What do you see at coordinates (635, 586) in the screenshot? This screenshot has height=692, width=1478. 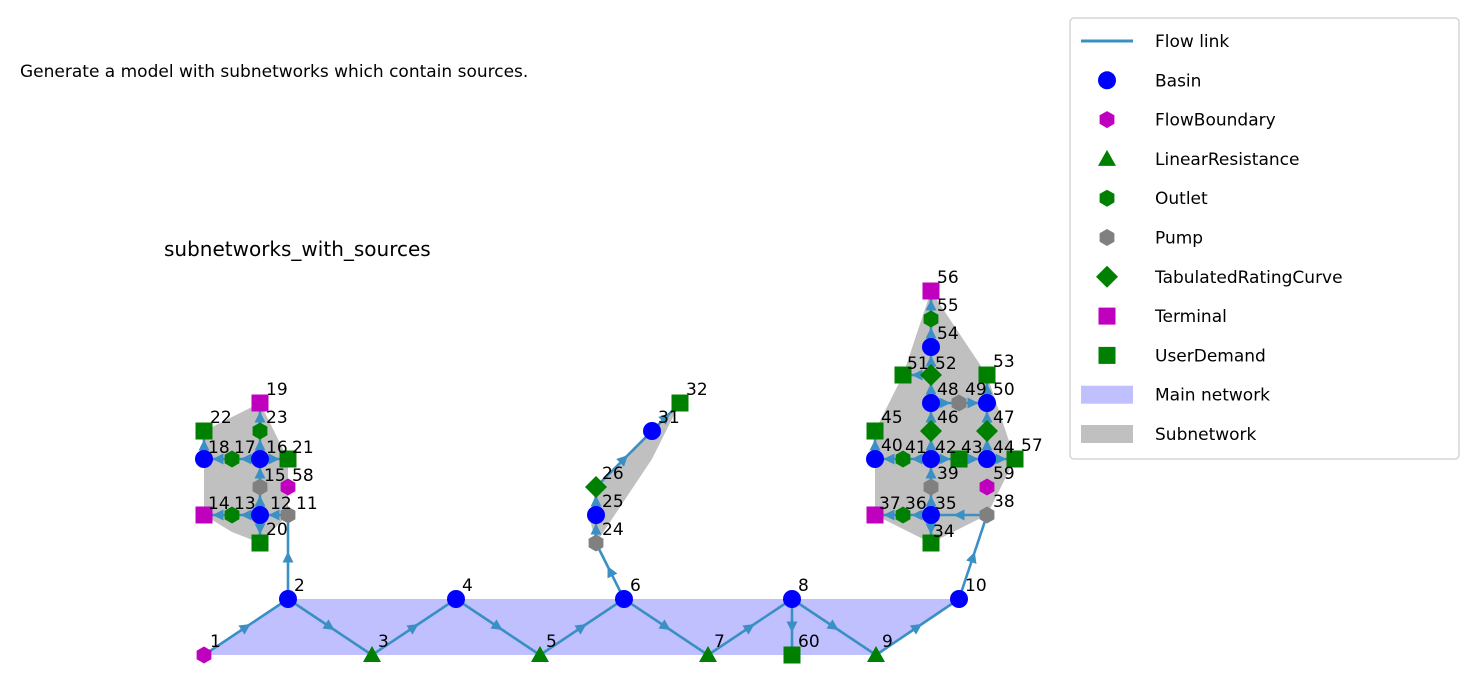 I see `node-label: 6` at bounding box center [635, 586].